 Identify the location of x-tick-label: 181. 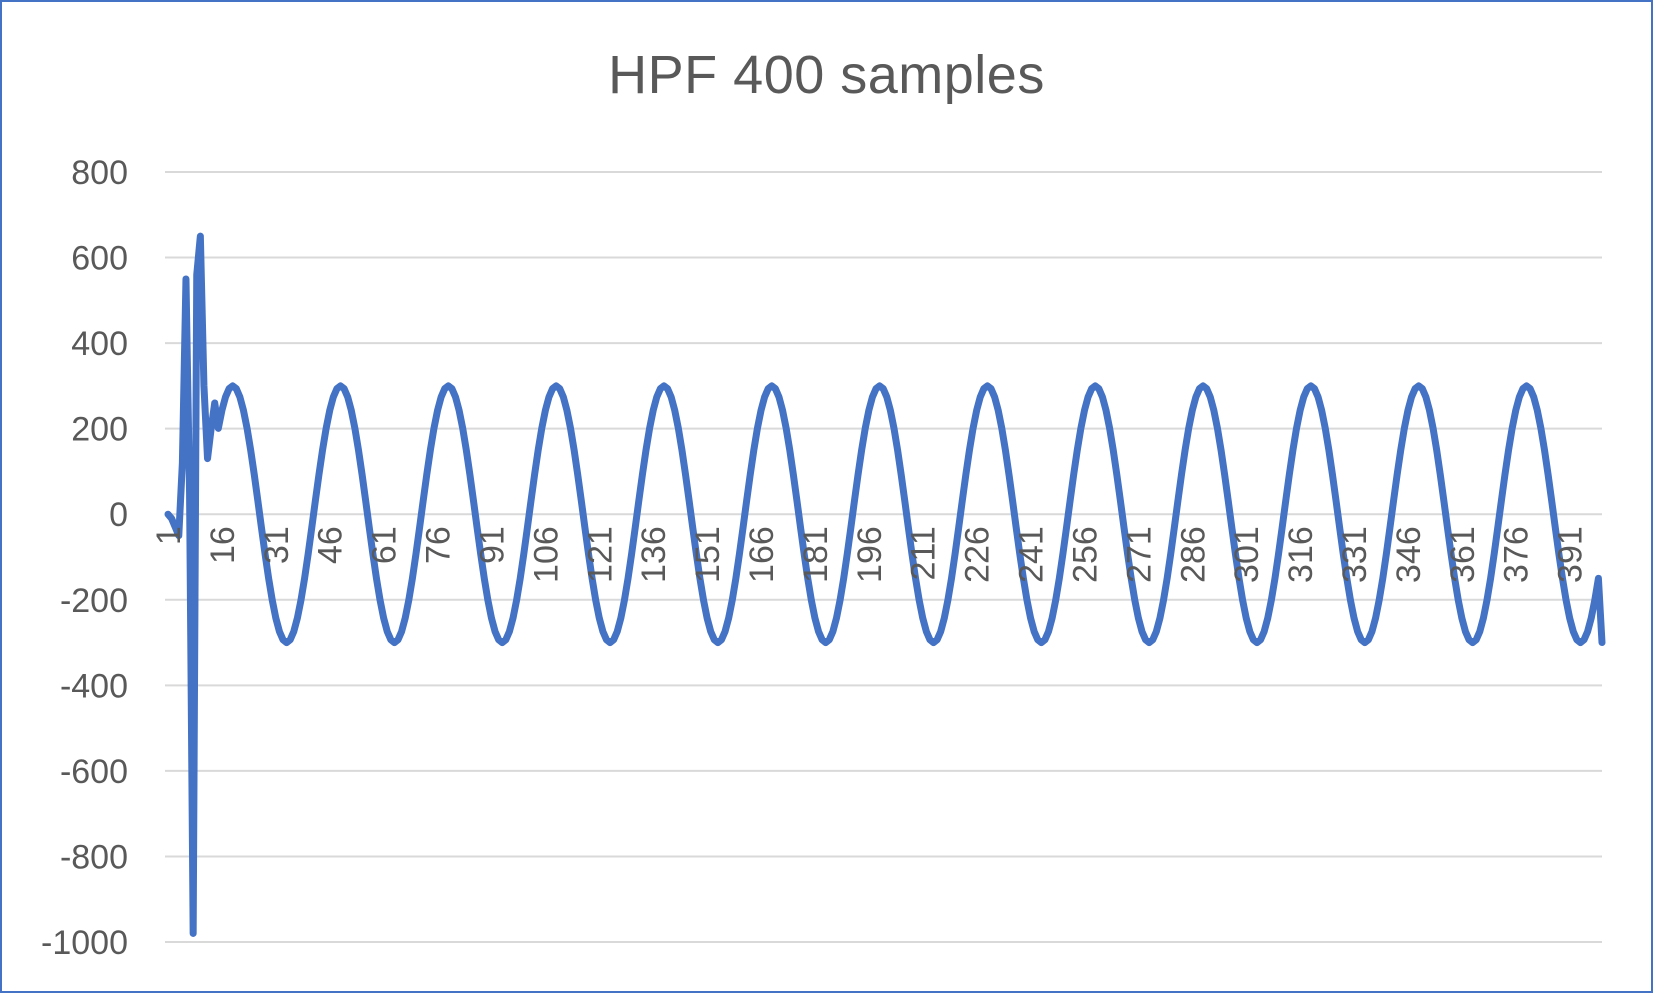
(816, 554).